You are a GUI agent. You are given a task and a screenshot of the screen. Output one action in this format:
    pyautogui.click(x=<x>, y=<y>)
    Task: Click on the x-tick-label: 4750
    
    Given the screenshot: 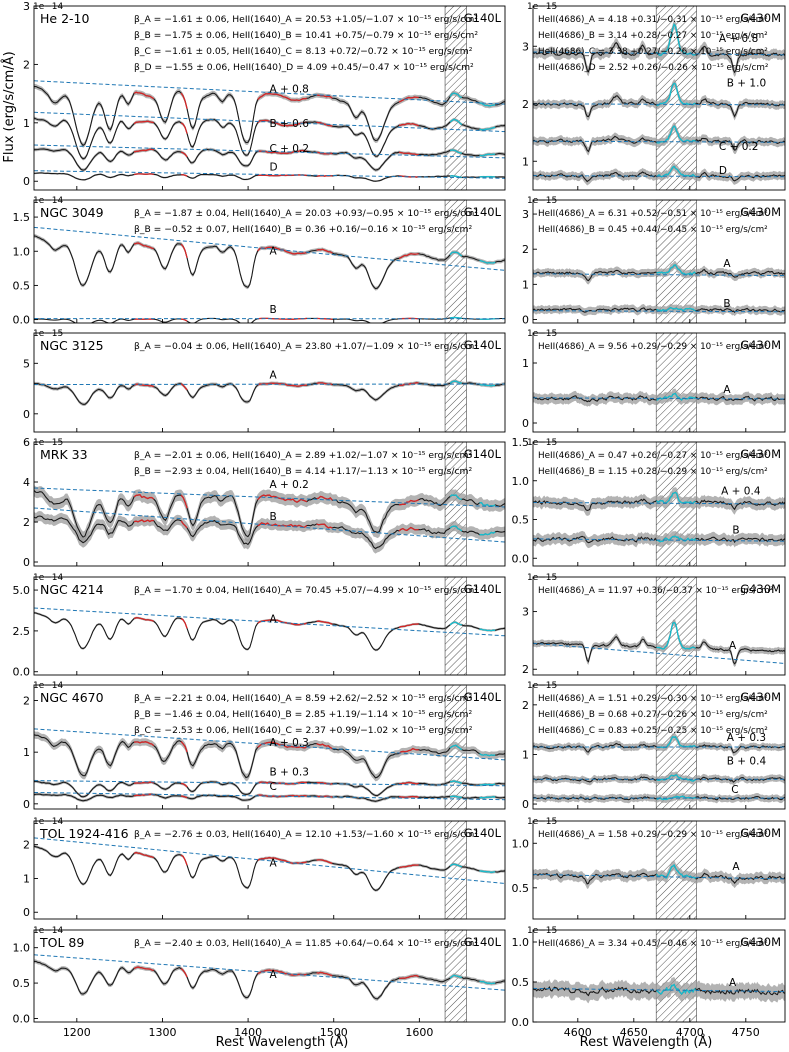 What is the action you would take?
    pyautogui.click(x=746, y=1032)
    